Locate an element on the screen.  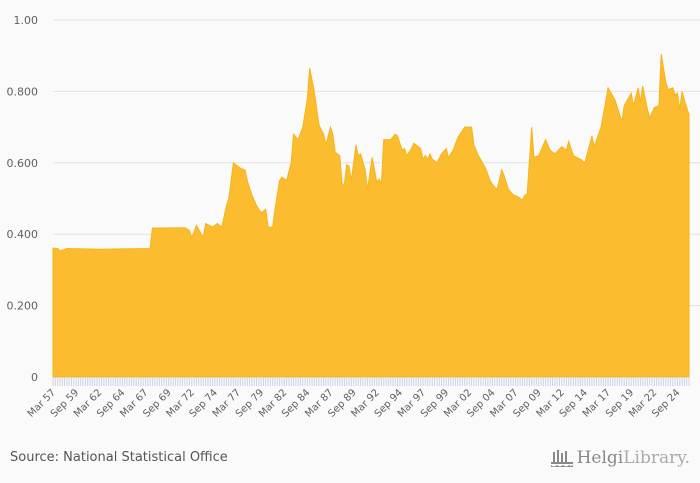
library-logo-icon is located at coordinates (561, 458).